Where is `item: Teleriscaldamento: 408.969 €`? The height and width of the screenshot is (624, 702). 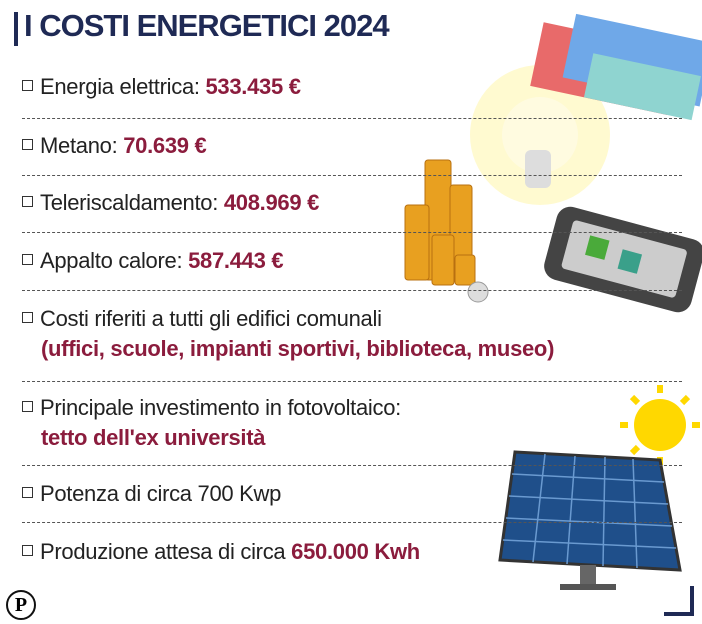 item: Teleriscaldamento: 408.969 € is located at coordinates (170, 203).